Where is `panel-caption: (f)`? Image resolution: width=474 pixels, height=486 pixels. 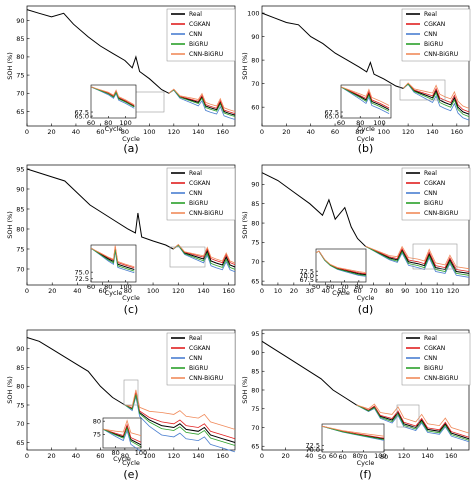 panel-caption: (f) is located at coordinates (365, 474).